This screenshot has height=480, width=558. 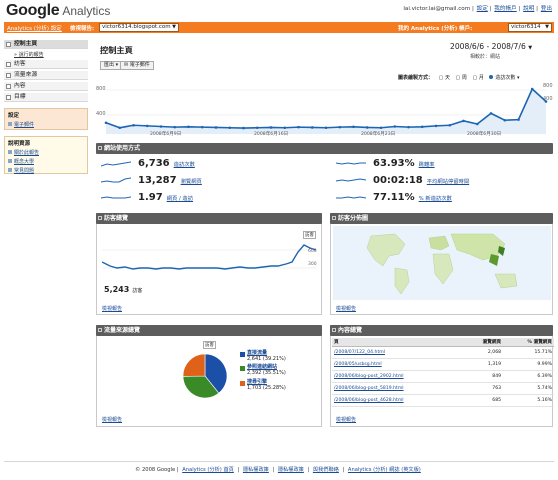 I want to click on column-header-pageviews: 瀏覽網頁, so click(x=483, y=342).